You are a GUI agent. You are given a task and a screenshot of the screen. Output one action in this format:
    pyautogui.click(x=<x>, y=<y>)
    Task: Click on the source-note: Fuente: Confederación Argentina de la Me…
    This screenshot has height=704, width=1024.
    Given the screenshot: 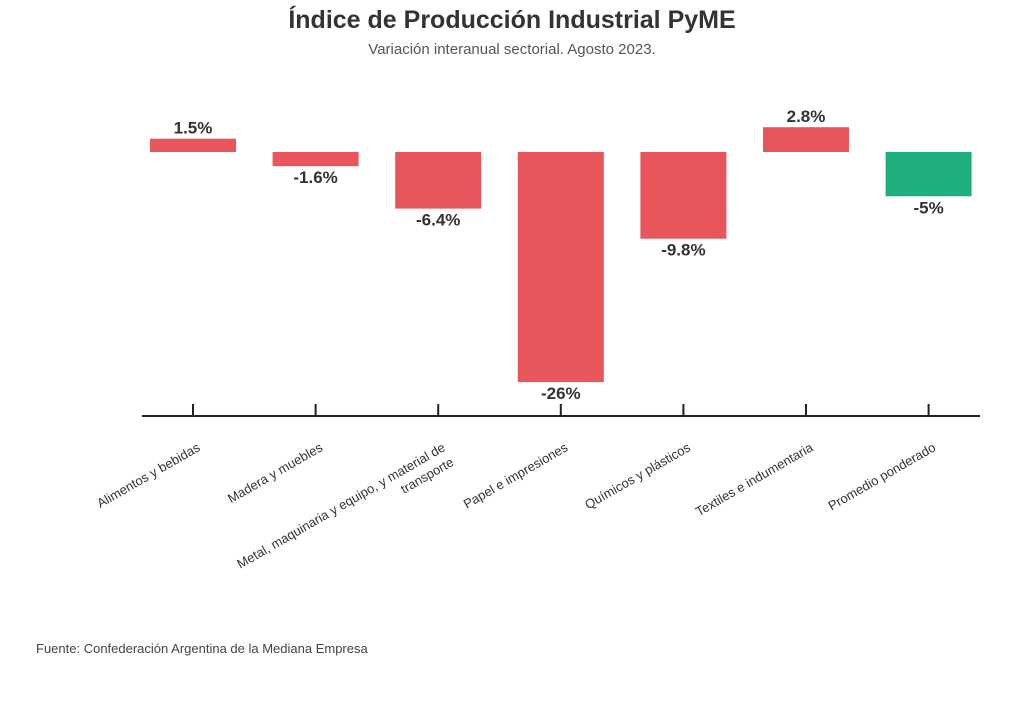 What is the action you would take?
    pyautogui.click(x=202, y=648)
    